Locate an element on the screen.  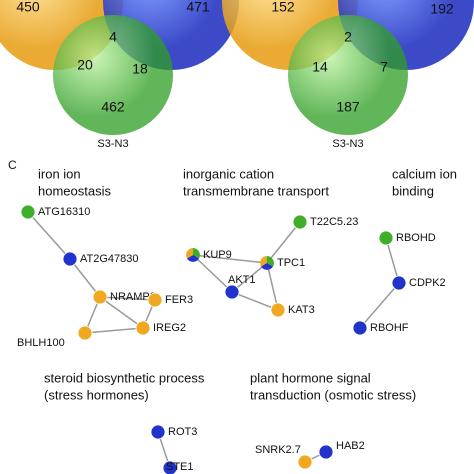
node-label: TPC1 is located at coordinates (291, 263).